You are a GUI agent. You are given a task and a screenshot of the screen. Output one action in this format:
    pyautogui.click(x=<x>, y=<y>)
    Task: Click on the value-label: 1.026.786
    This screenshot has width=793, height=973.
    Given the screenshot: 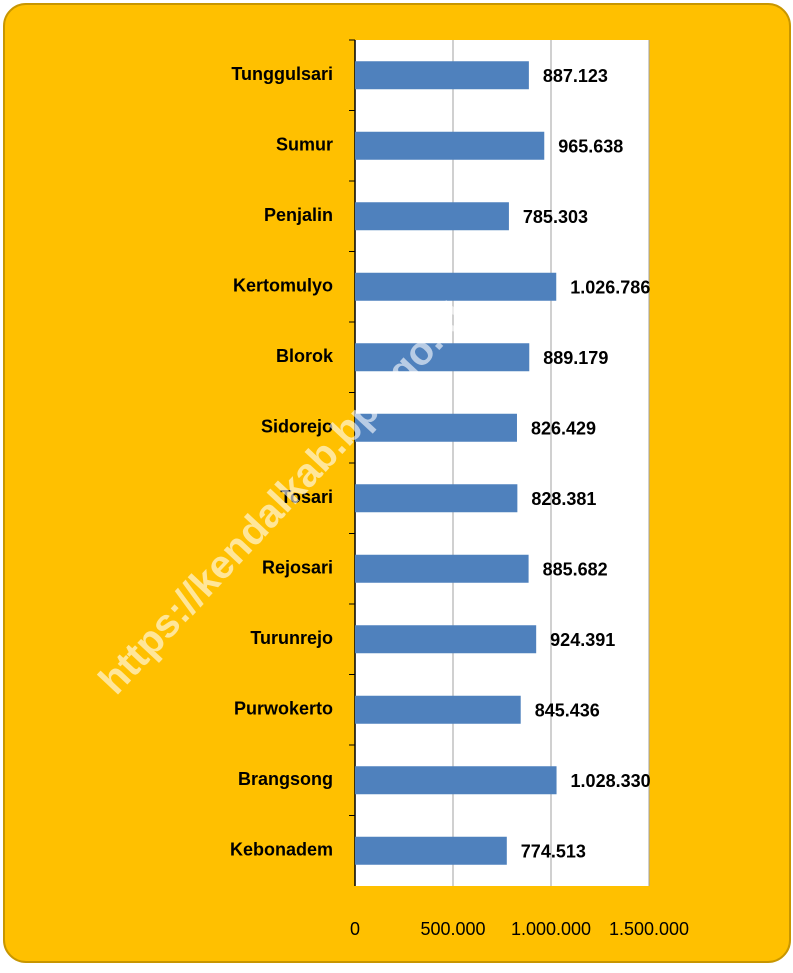 What is the action you would take?
    pyautogui.click(x=610, y=288)
    